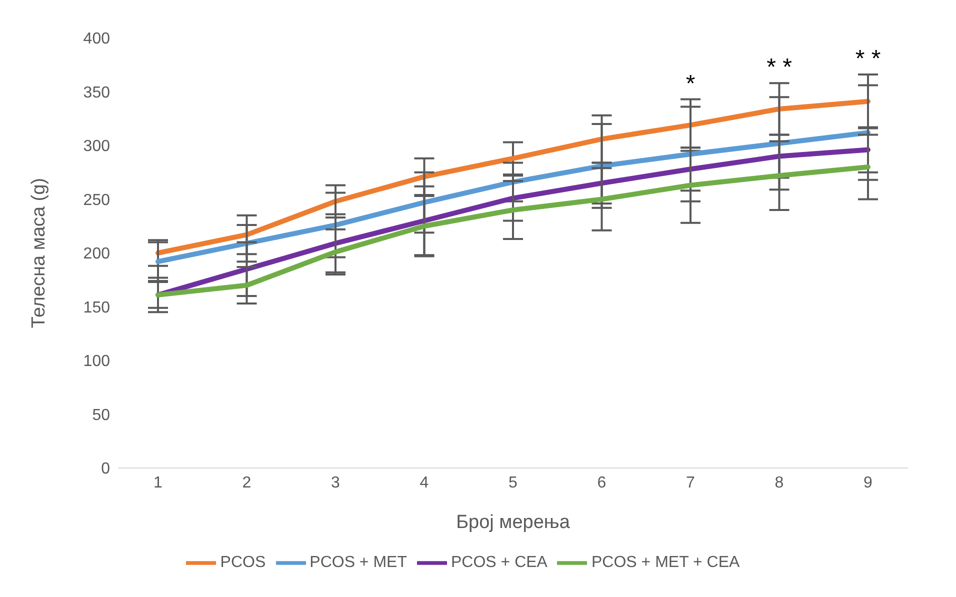  What do you see at coordinates (358, 563) in the screenshot?
I see `legend-label: PCOS + MET` at bounding box center [358, 563].